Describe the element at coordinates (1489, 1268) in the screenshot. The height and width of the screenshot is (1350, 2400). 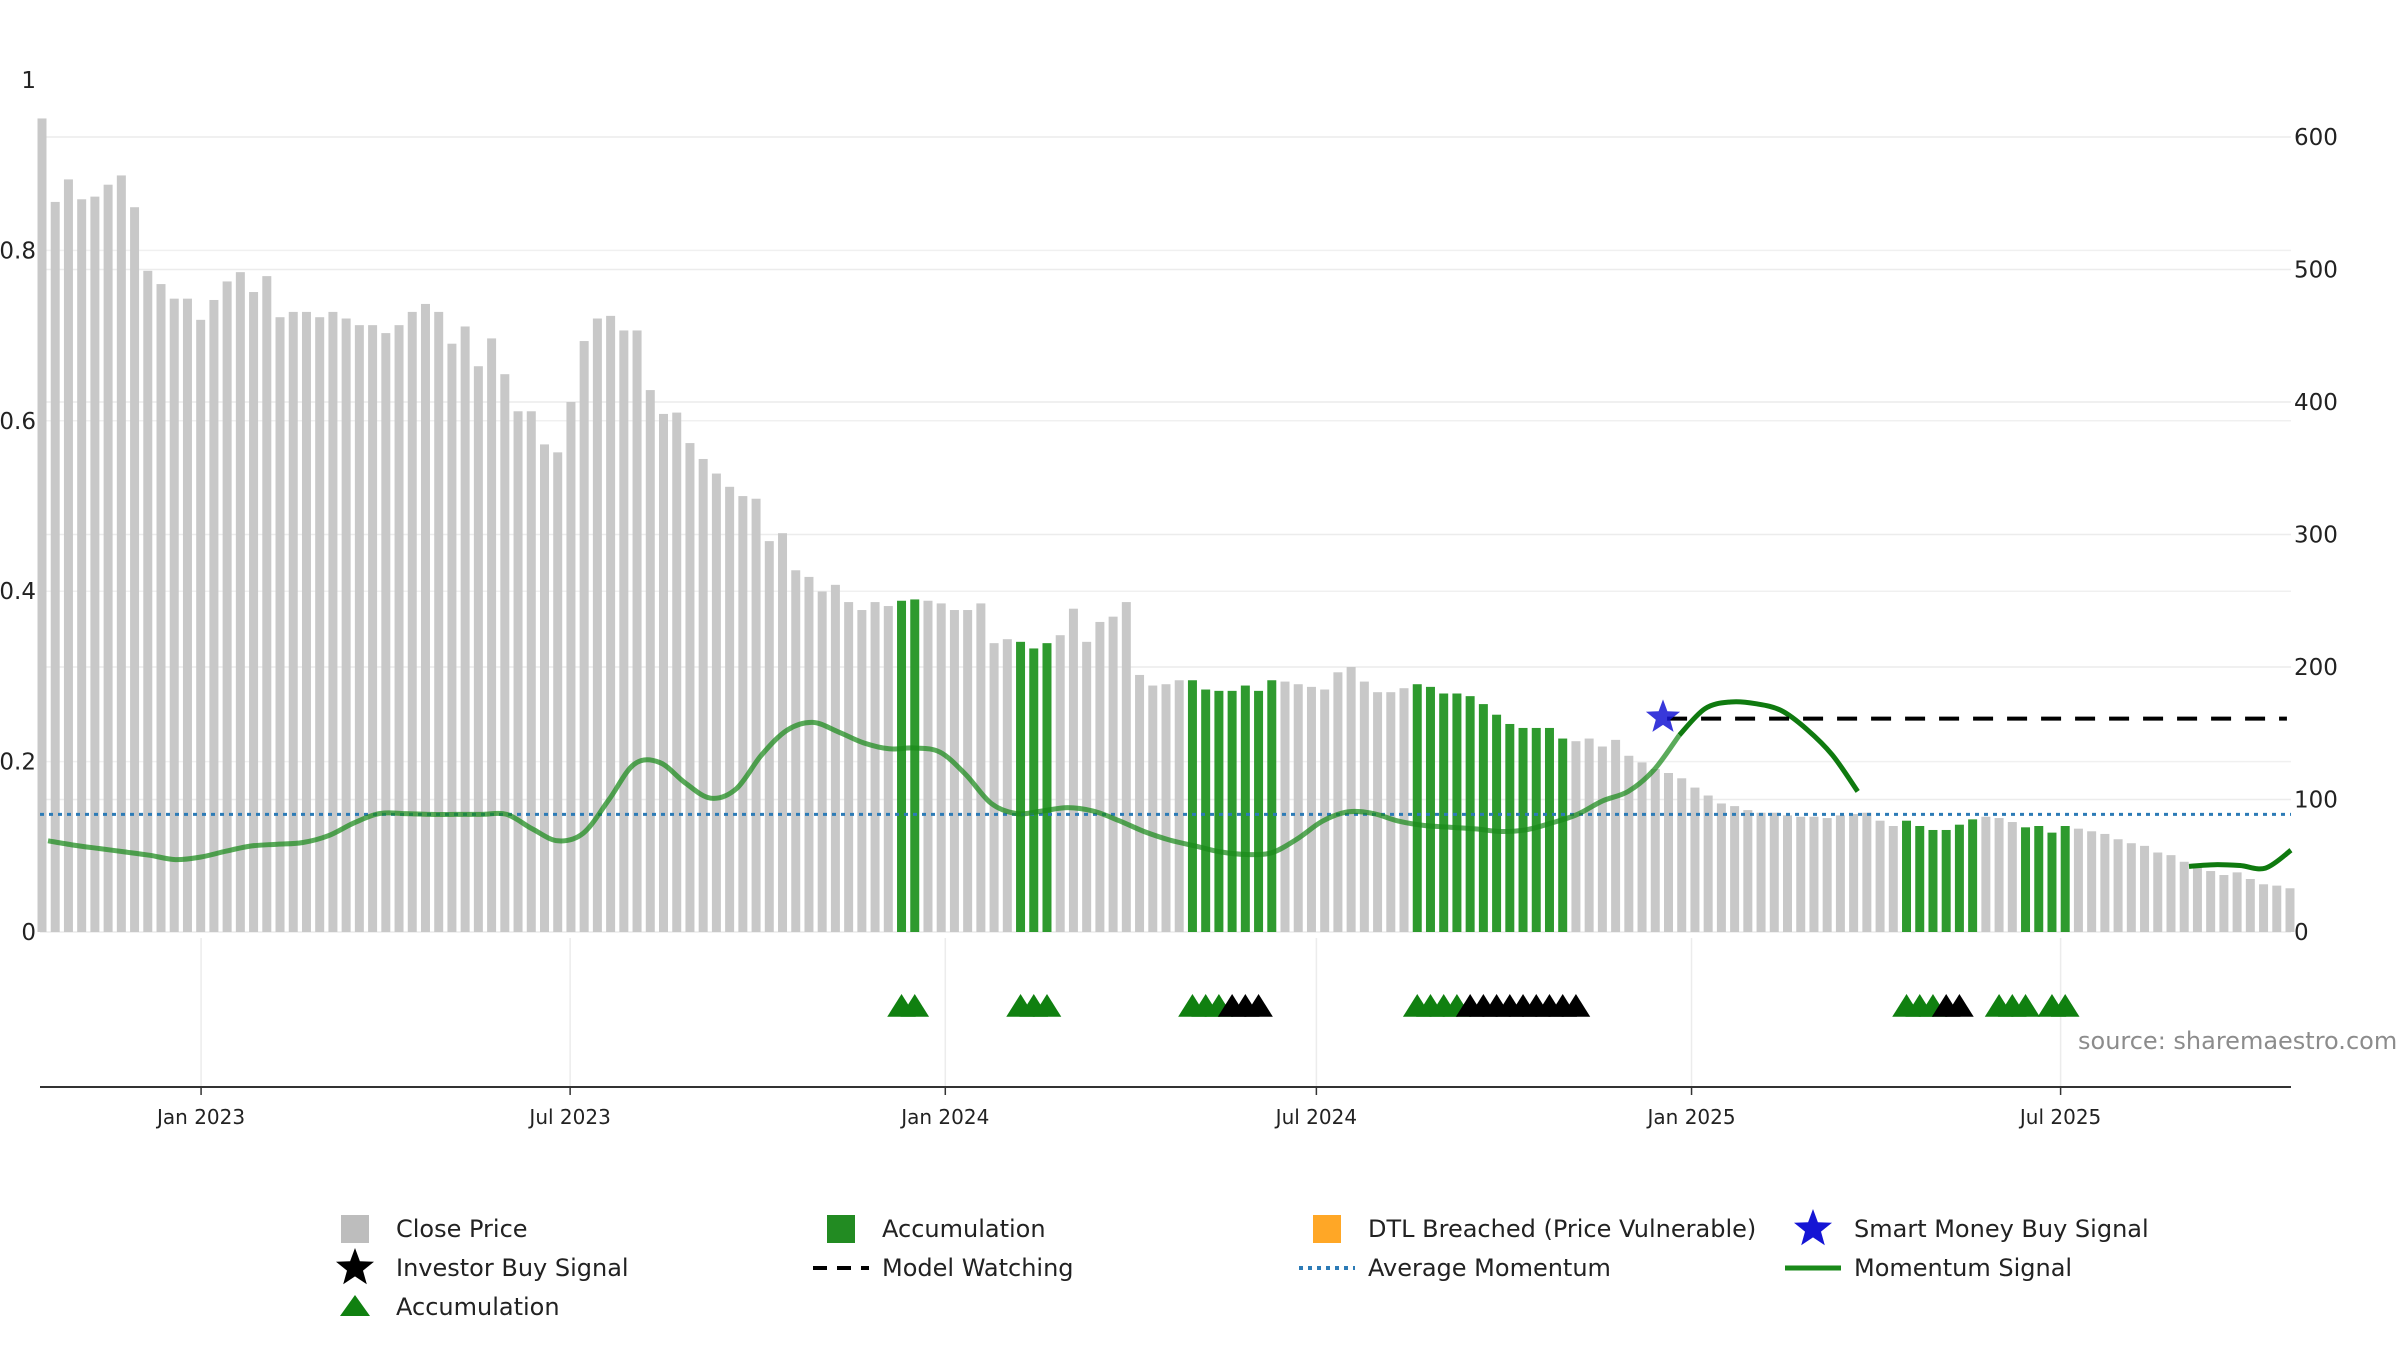
I see `legend-label: Average Momentum` at that location.